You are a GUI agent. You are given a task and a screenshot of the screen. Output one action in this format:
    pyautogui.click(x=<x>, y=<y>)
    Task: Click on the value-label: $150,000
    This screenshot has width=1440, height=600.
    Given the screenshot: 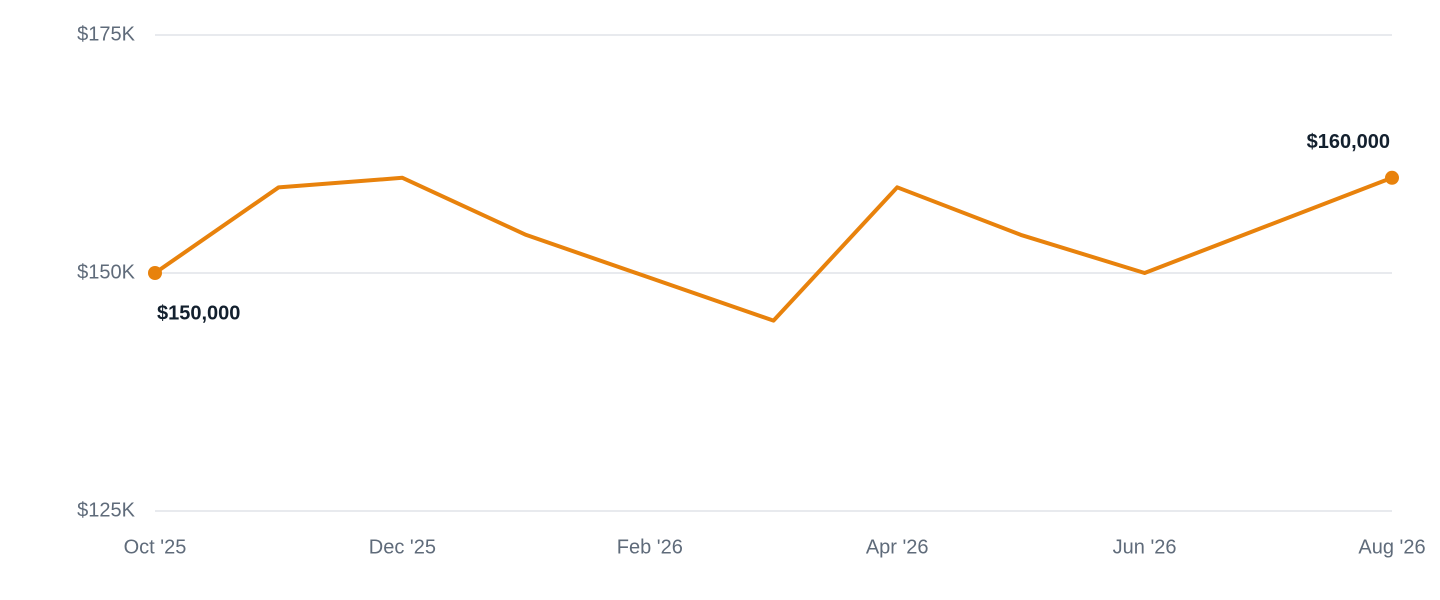 What is the action you would take?
    pyautogui.click(x=198, y=313)
    